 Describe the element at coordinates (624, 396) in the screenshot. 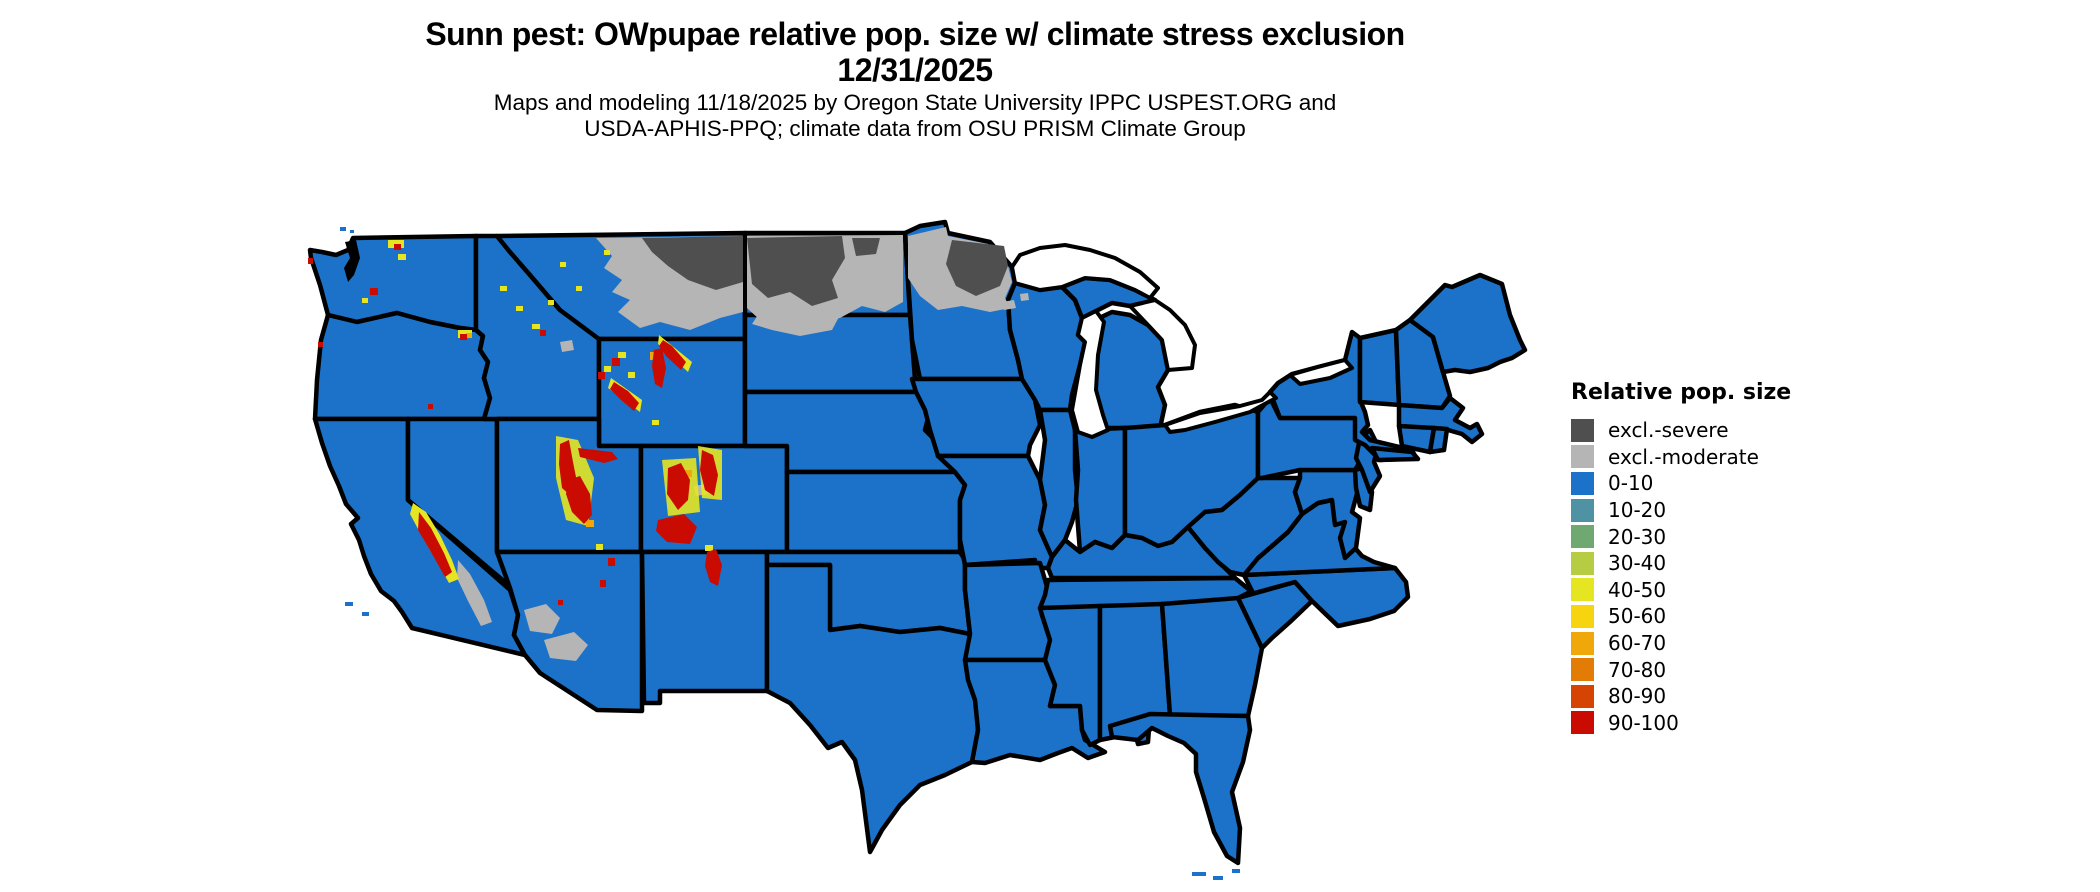

I see `hotspot-wind-river` at that location.